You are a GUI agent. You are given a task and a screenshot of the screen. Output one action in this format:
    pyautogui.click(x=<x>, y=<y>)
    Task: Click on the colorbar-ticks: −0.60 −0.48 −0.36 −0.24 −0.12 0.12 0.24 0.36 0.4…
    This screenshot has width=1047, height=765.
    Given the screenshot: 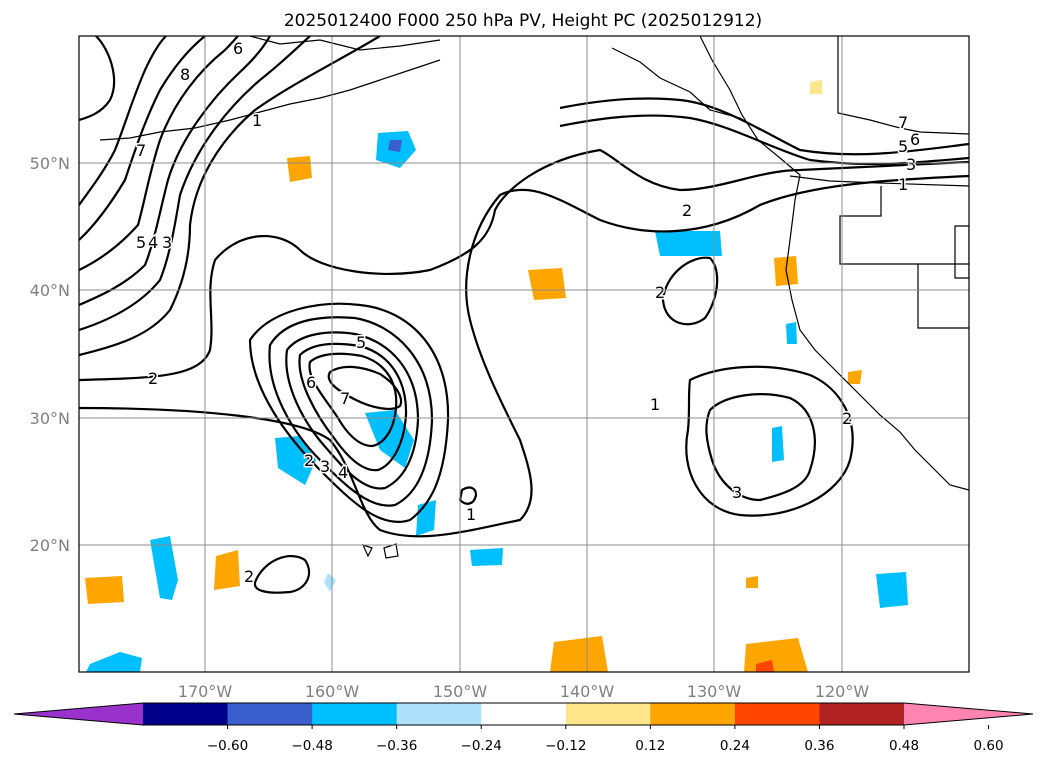 What is the action you would take?
    pyautogui.click(x=605, y=739)
    